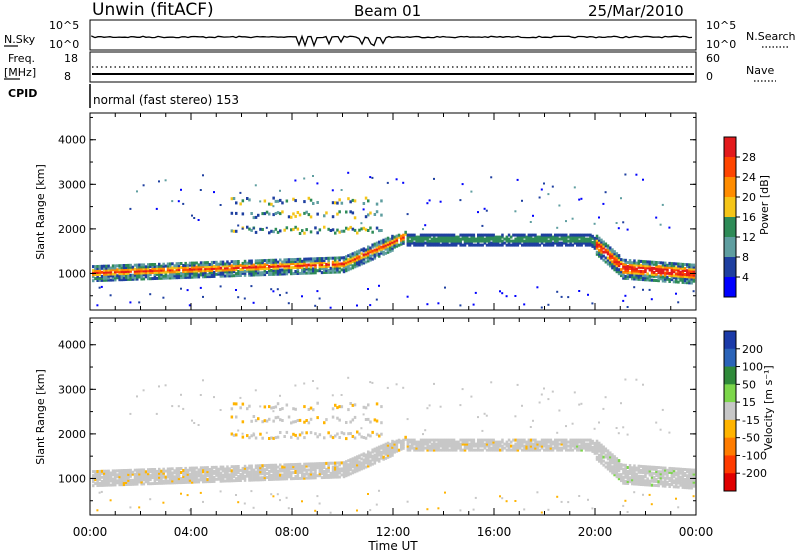 The height and width of the screenshot is (554, 800). Describe the element at coordinates (749, 177) in the screenshot. I see `colorbar-tick-label: 24` at that location.